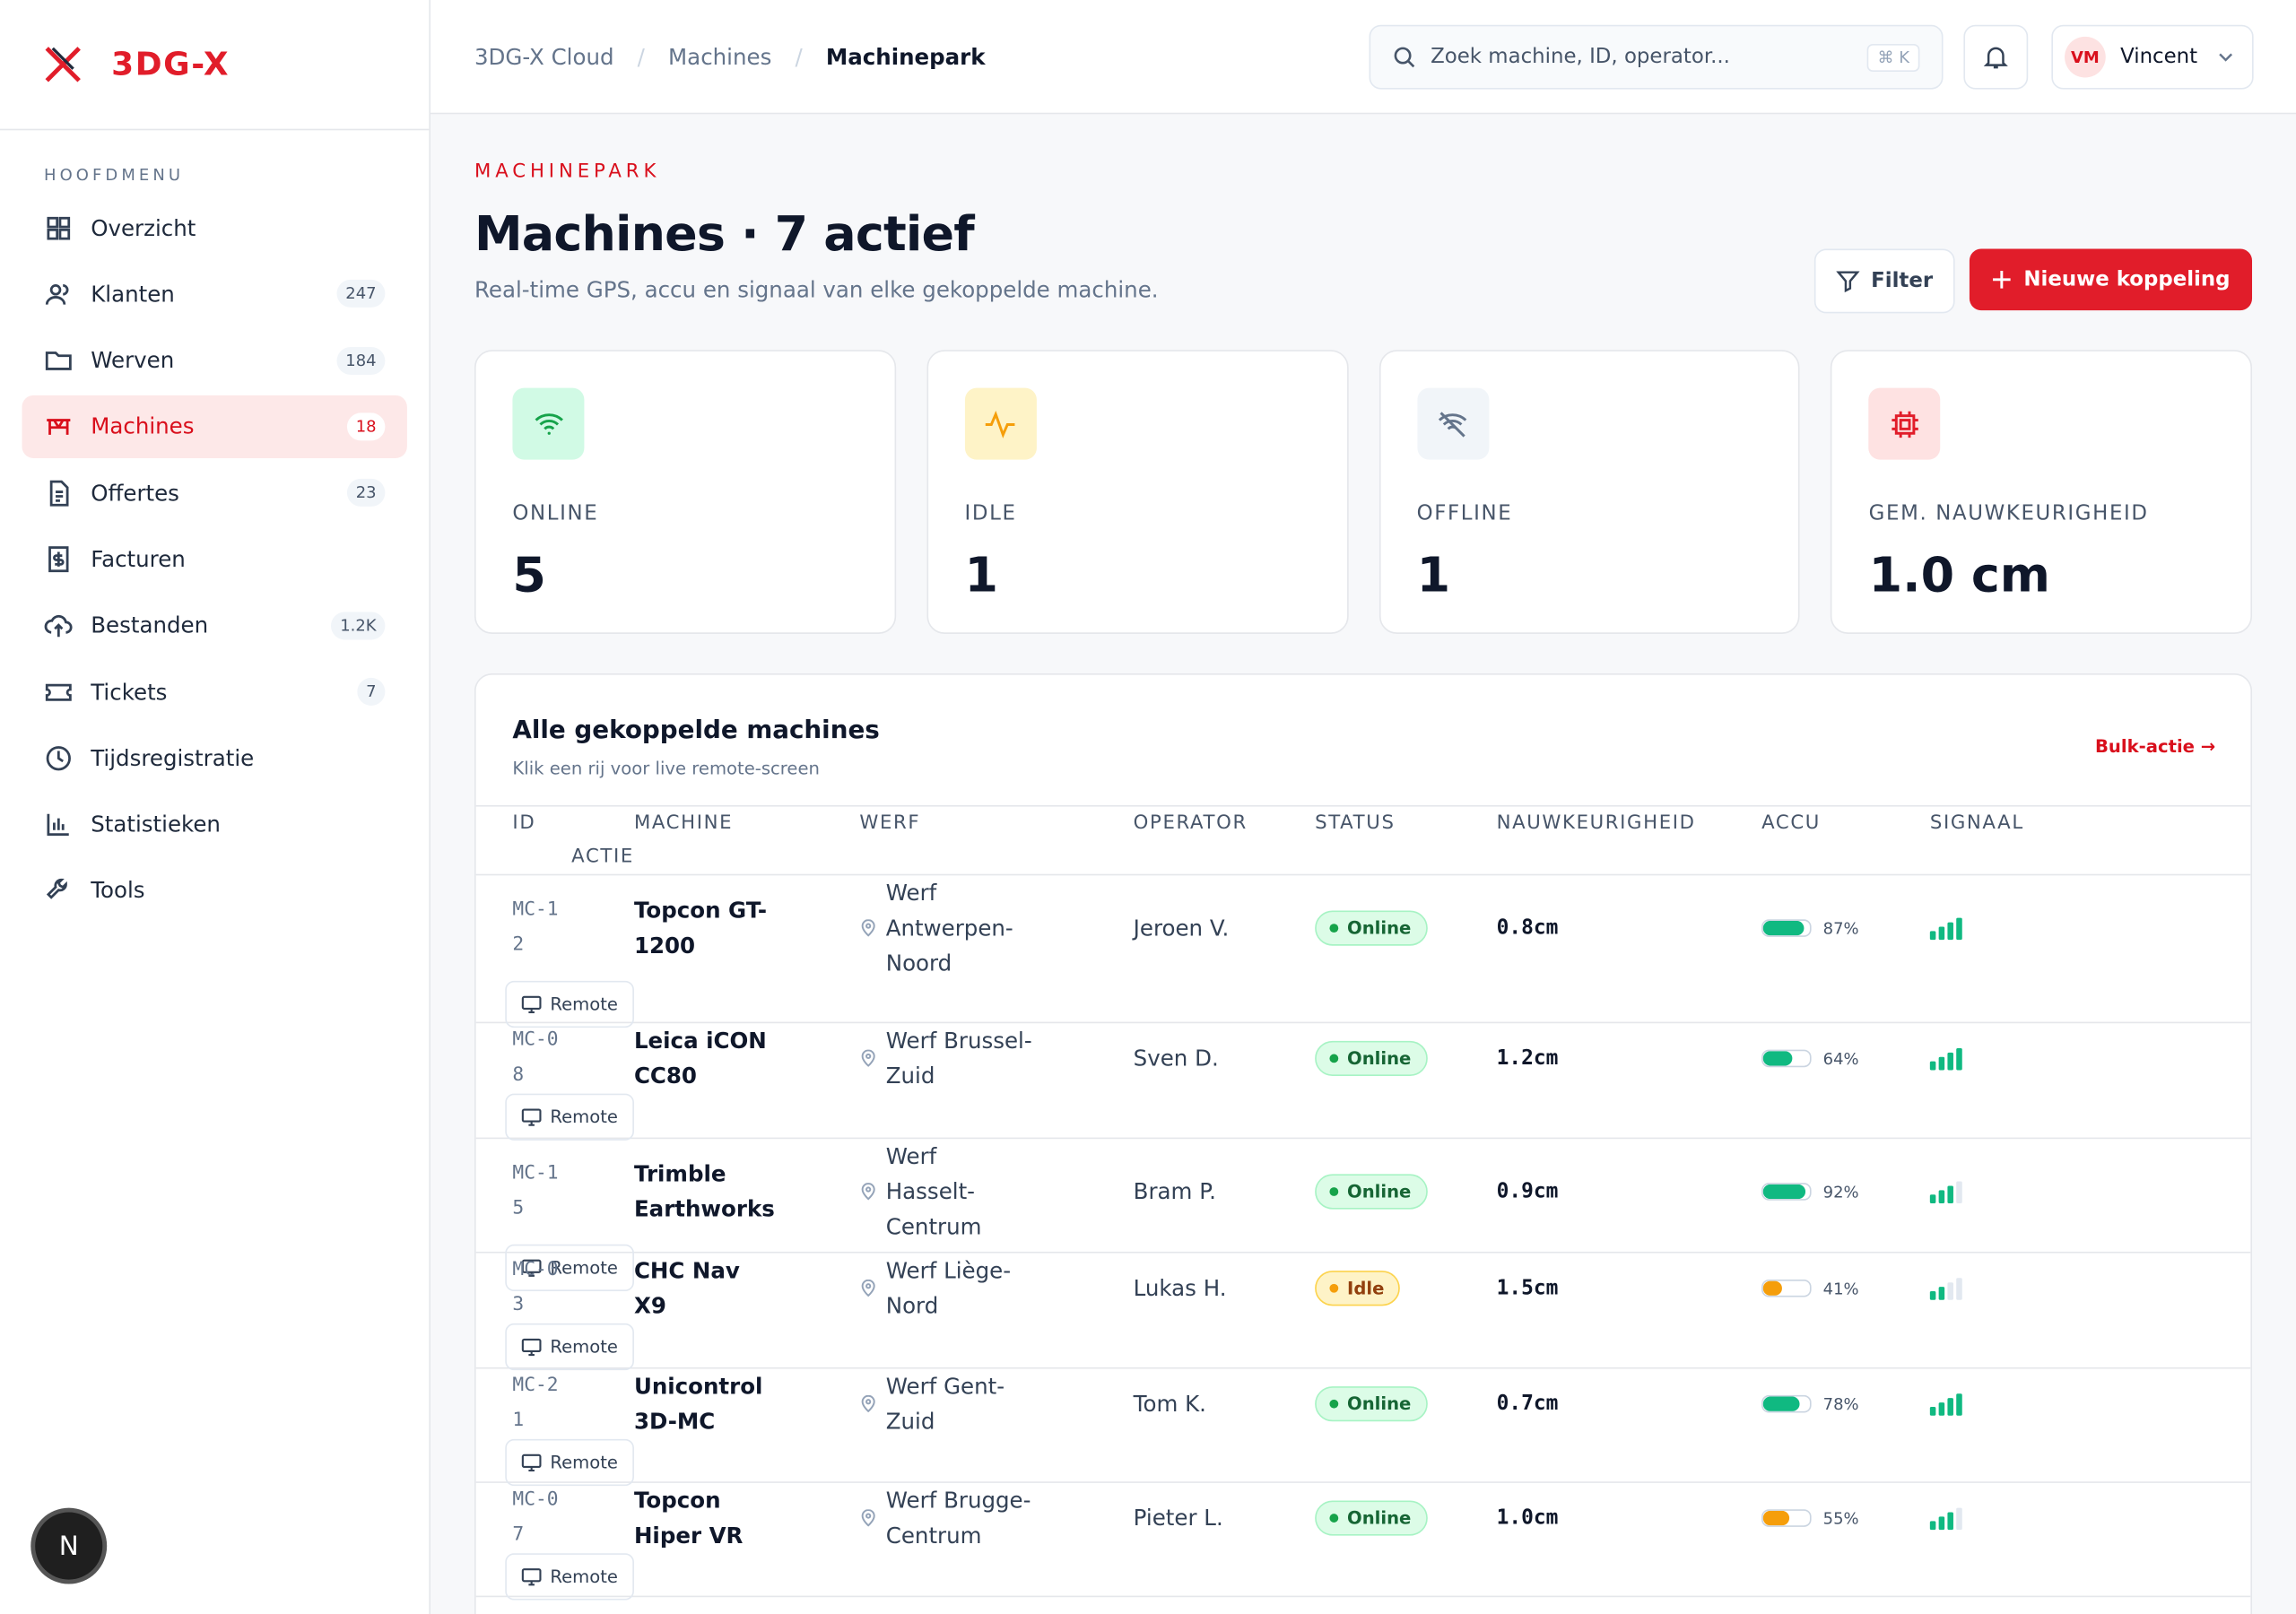  What do you see at coordinates (170, 64) in the screenshot?
I see `brand: 3DG-X` at bounding box center [170, 64].